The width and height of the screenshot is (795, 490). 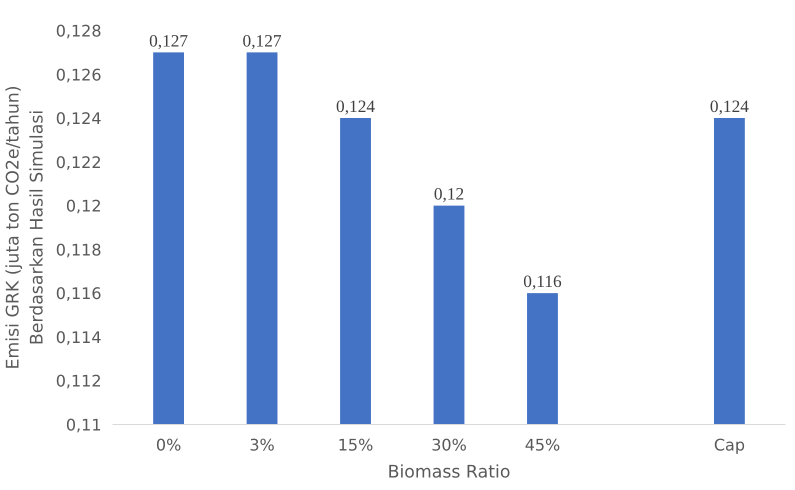 What do you see at coordinates (79, 162) in the screenshot?
I see `y-tick-label: 0,122` at bounding box center [79, 162].